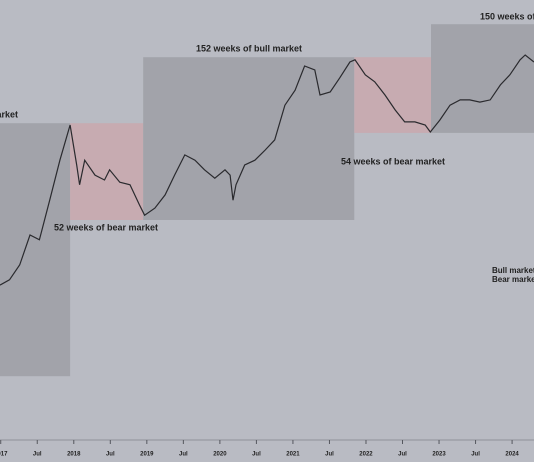 The image size is (534, 462). What do you see at coordinates (393, 161) in the screenshot?
I see `region-label: 54 weeks of bear market` at bounding box center [393, 161].